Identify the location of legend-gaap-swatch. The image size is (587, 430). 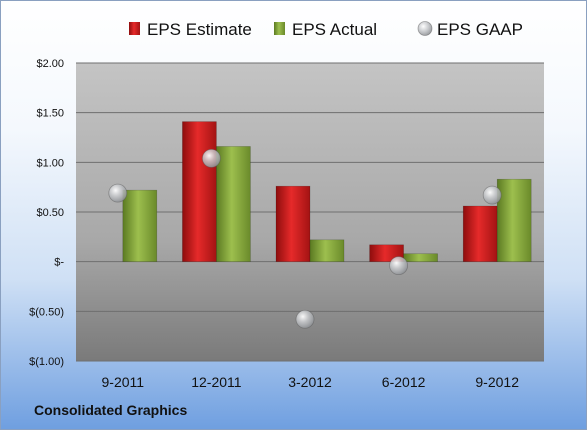
(425, 28).